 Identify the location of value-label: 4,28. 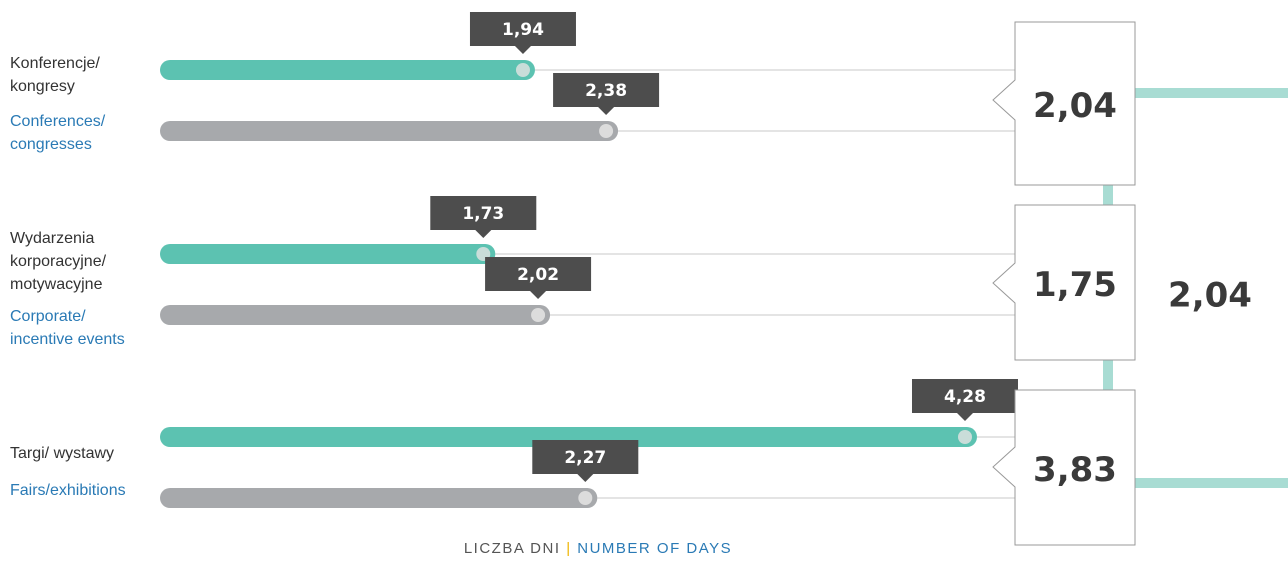
(965, 397).